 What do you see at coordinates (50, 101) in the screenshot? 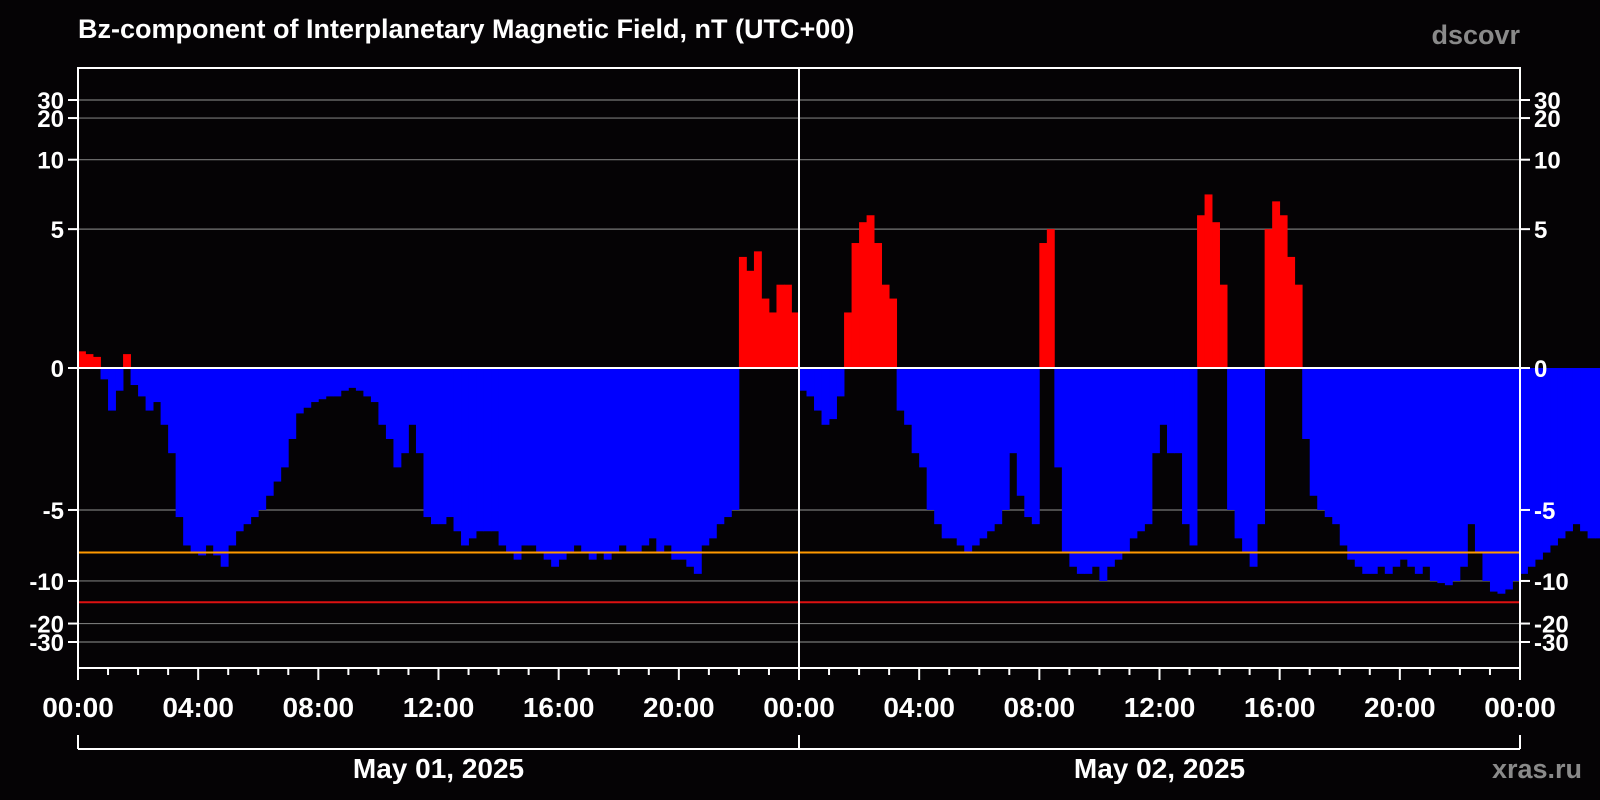
I see `y-tick-label-left: 30` at bounding box center [50, 101].